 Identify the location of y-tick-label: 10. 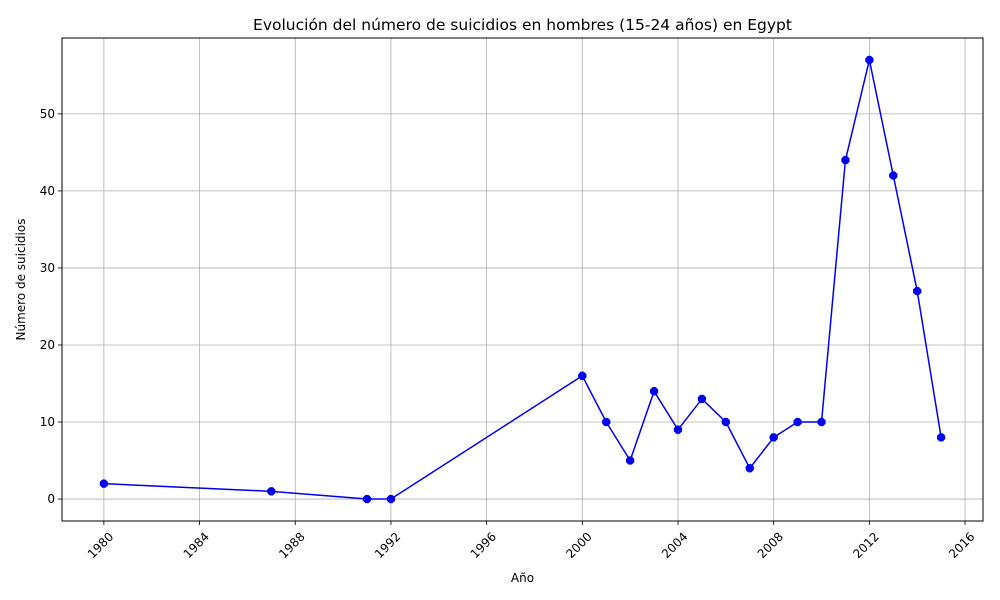
(47, 422).